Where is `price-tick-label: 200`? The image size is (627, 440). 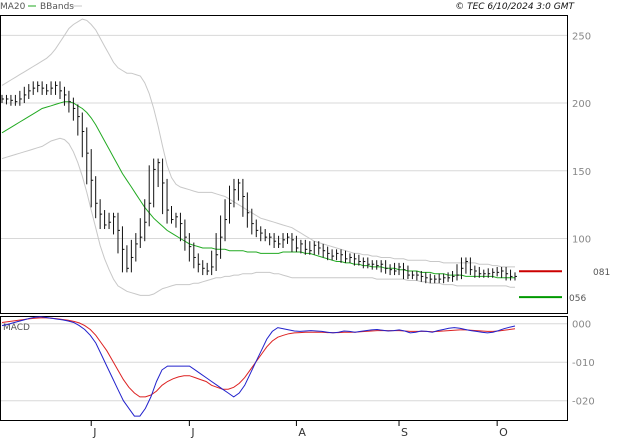 price-tick-label: 200 is located at coordinates (581, 104).